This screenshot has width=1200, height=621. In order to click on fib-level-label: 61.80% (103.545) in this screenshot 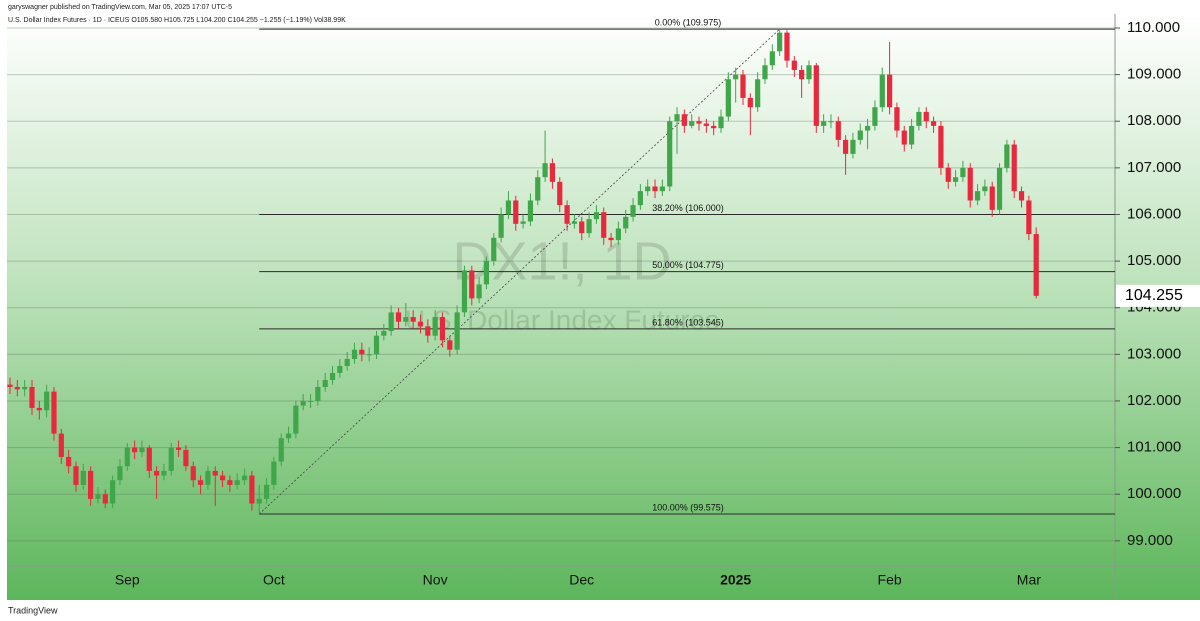, I will do `click(688, 322)`.